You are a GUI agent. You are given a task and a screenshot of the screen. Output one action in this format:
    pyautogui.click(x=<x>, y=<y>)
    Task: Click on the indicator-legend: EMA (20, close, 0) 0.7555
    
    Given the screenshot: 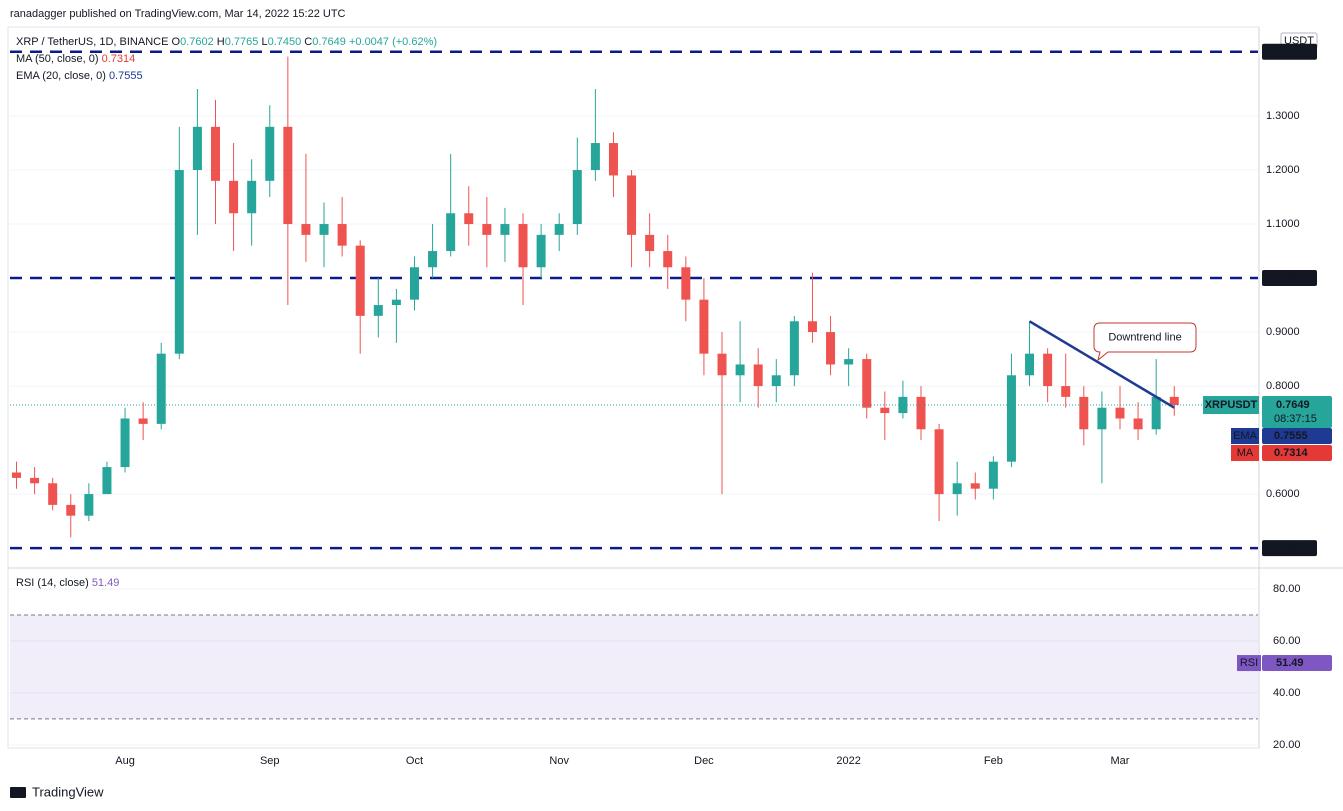 What is the action you would take?
    pyautogui.click(x=79, y=76)
    